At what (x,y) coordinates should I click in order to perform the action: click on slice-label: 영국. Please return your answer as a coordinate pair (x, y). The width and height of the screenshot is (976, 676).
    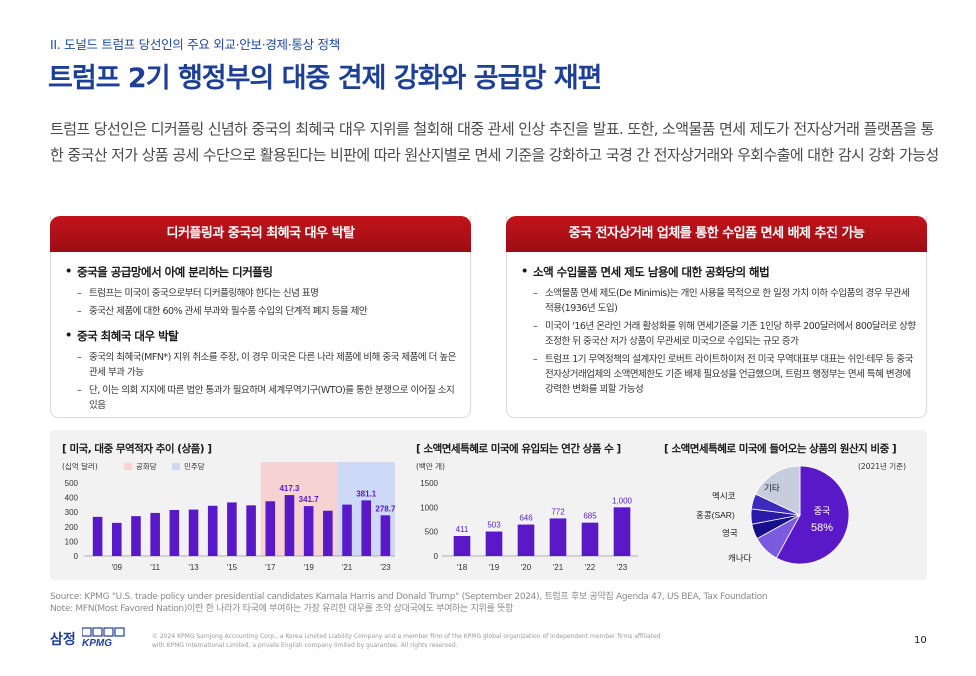
    Looking at the image, I should click on (730, 533).